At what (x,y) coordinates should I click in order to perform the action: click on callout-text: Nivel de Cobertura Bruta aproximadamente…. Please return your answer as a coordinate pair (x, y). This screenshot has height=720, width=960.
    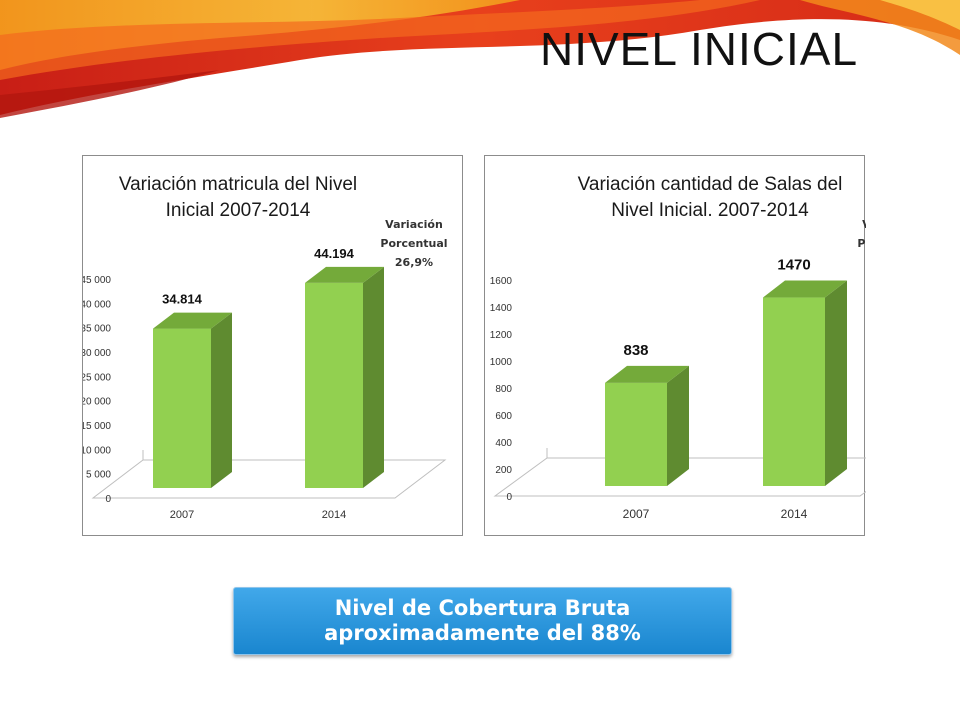
    Looking at the image, I should click on (482, 620).